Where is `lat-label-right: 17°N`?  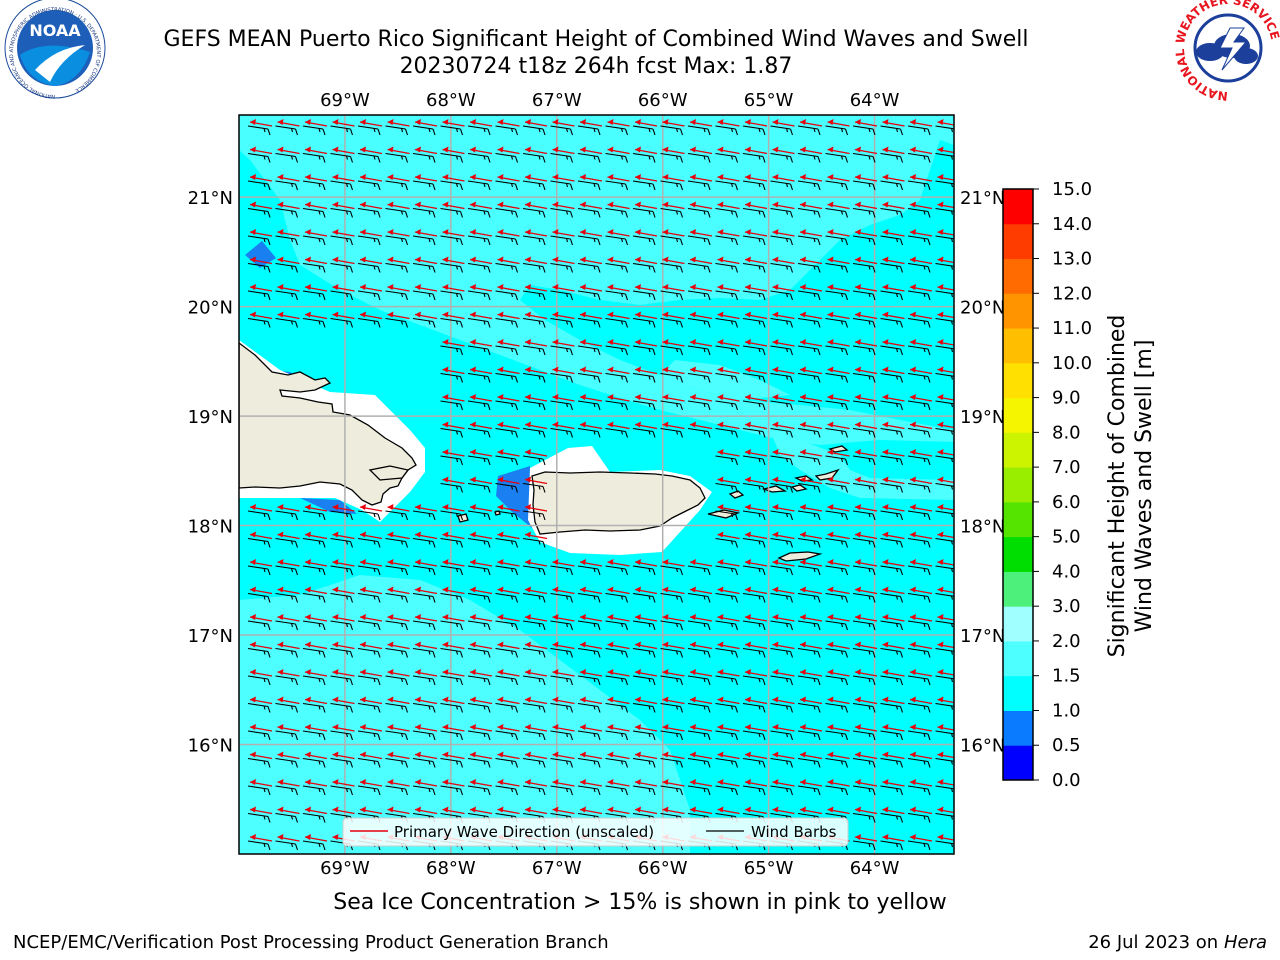
lat-label-right: 17°N is located at coordinates (982, 636).